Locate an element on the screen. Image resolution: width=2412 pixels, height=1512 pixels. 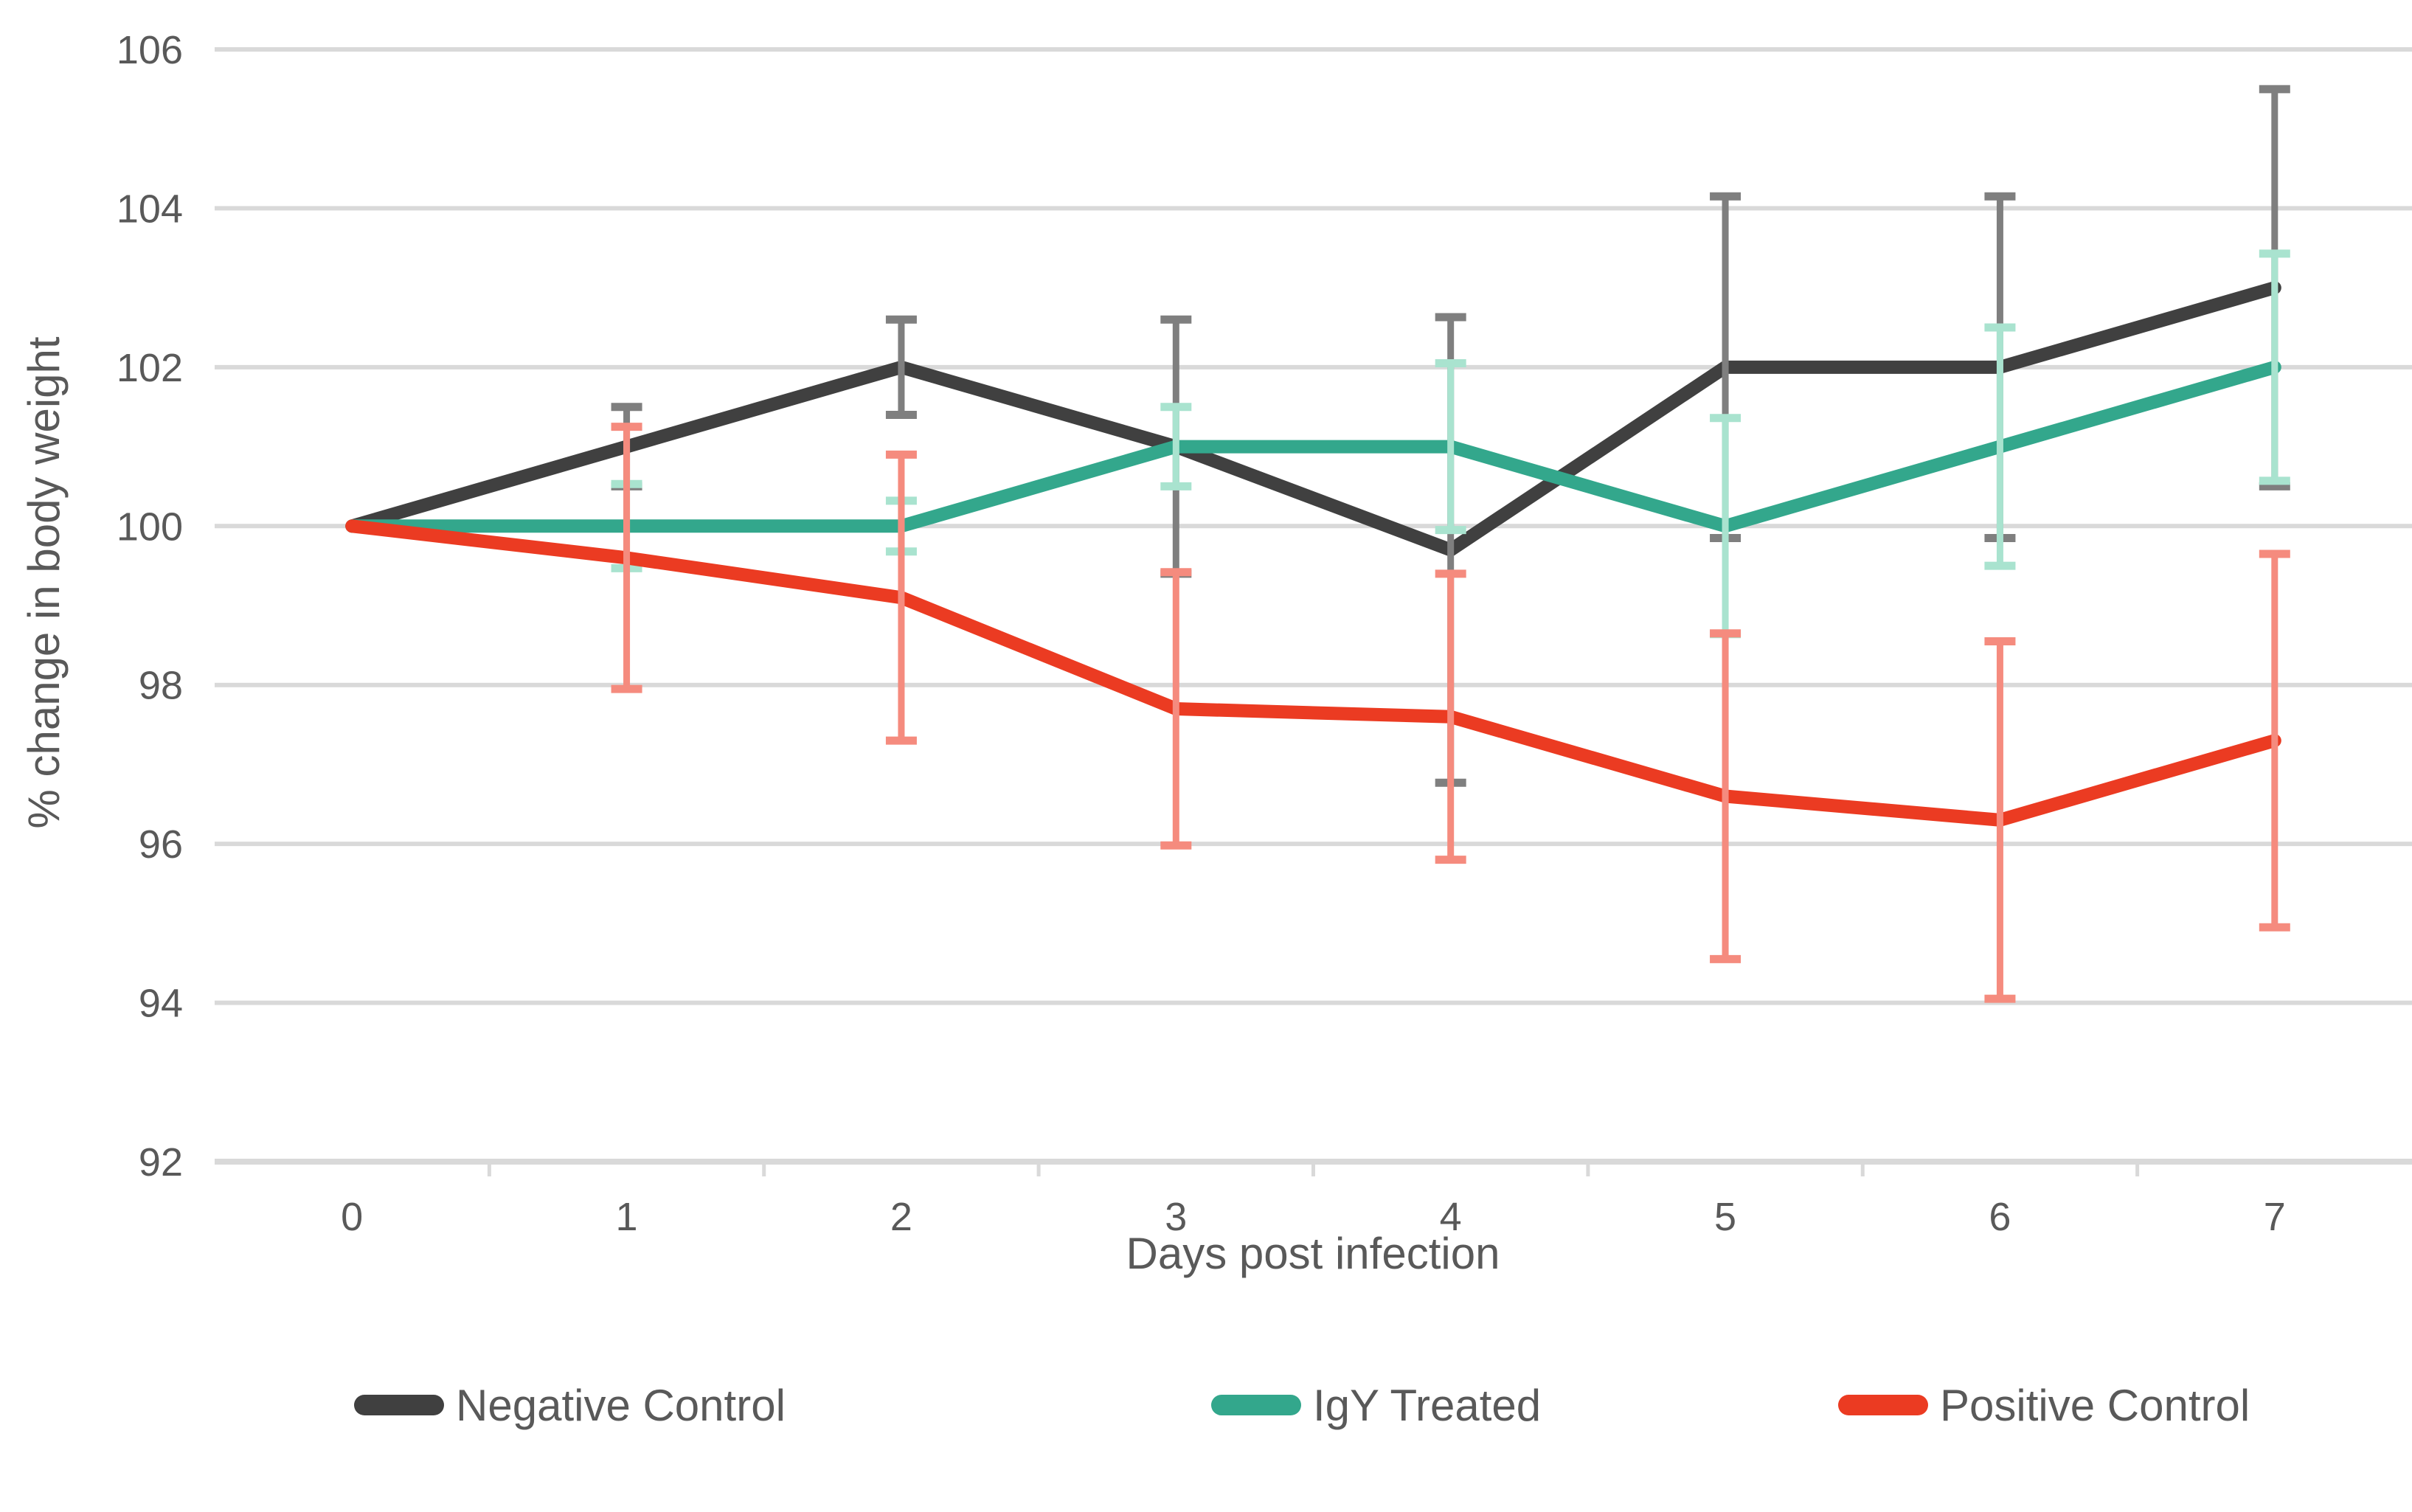
legend-item-negative-control: Negative Control is located at coordinates (570, 1405).